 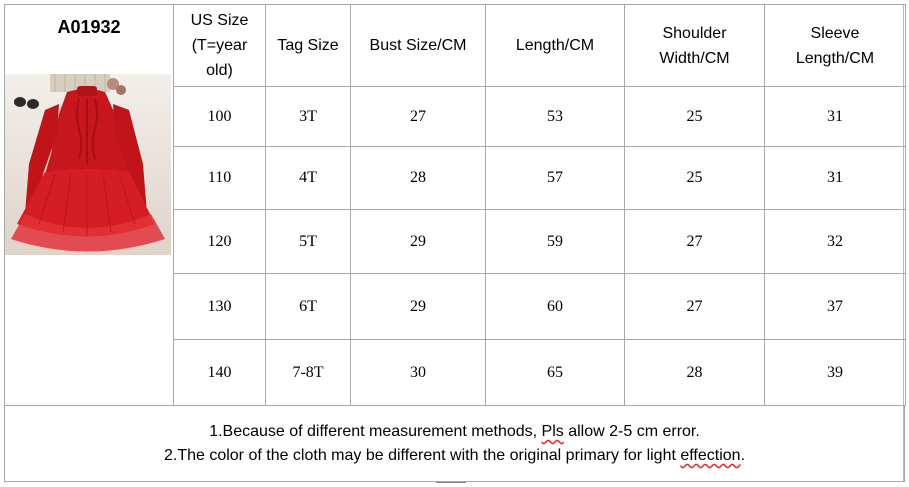 I want to click on cell-sleeve: 32, so click(x=835, y=241).